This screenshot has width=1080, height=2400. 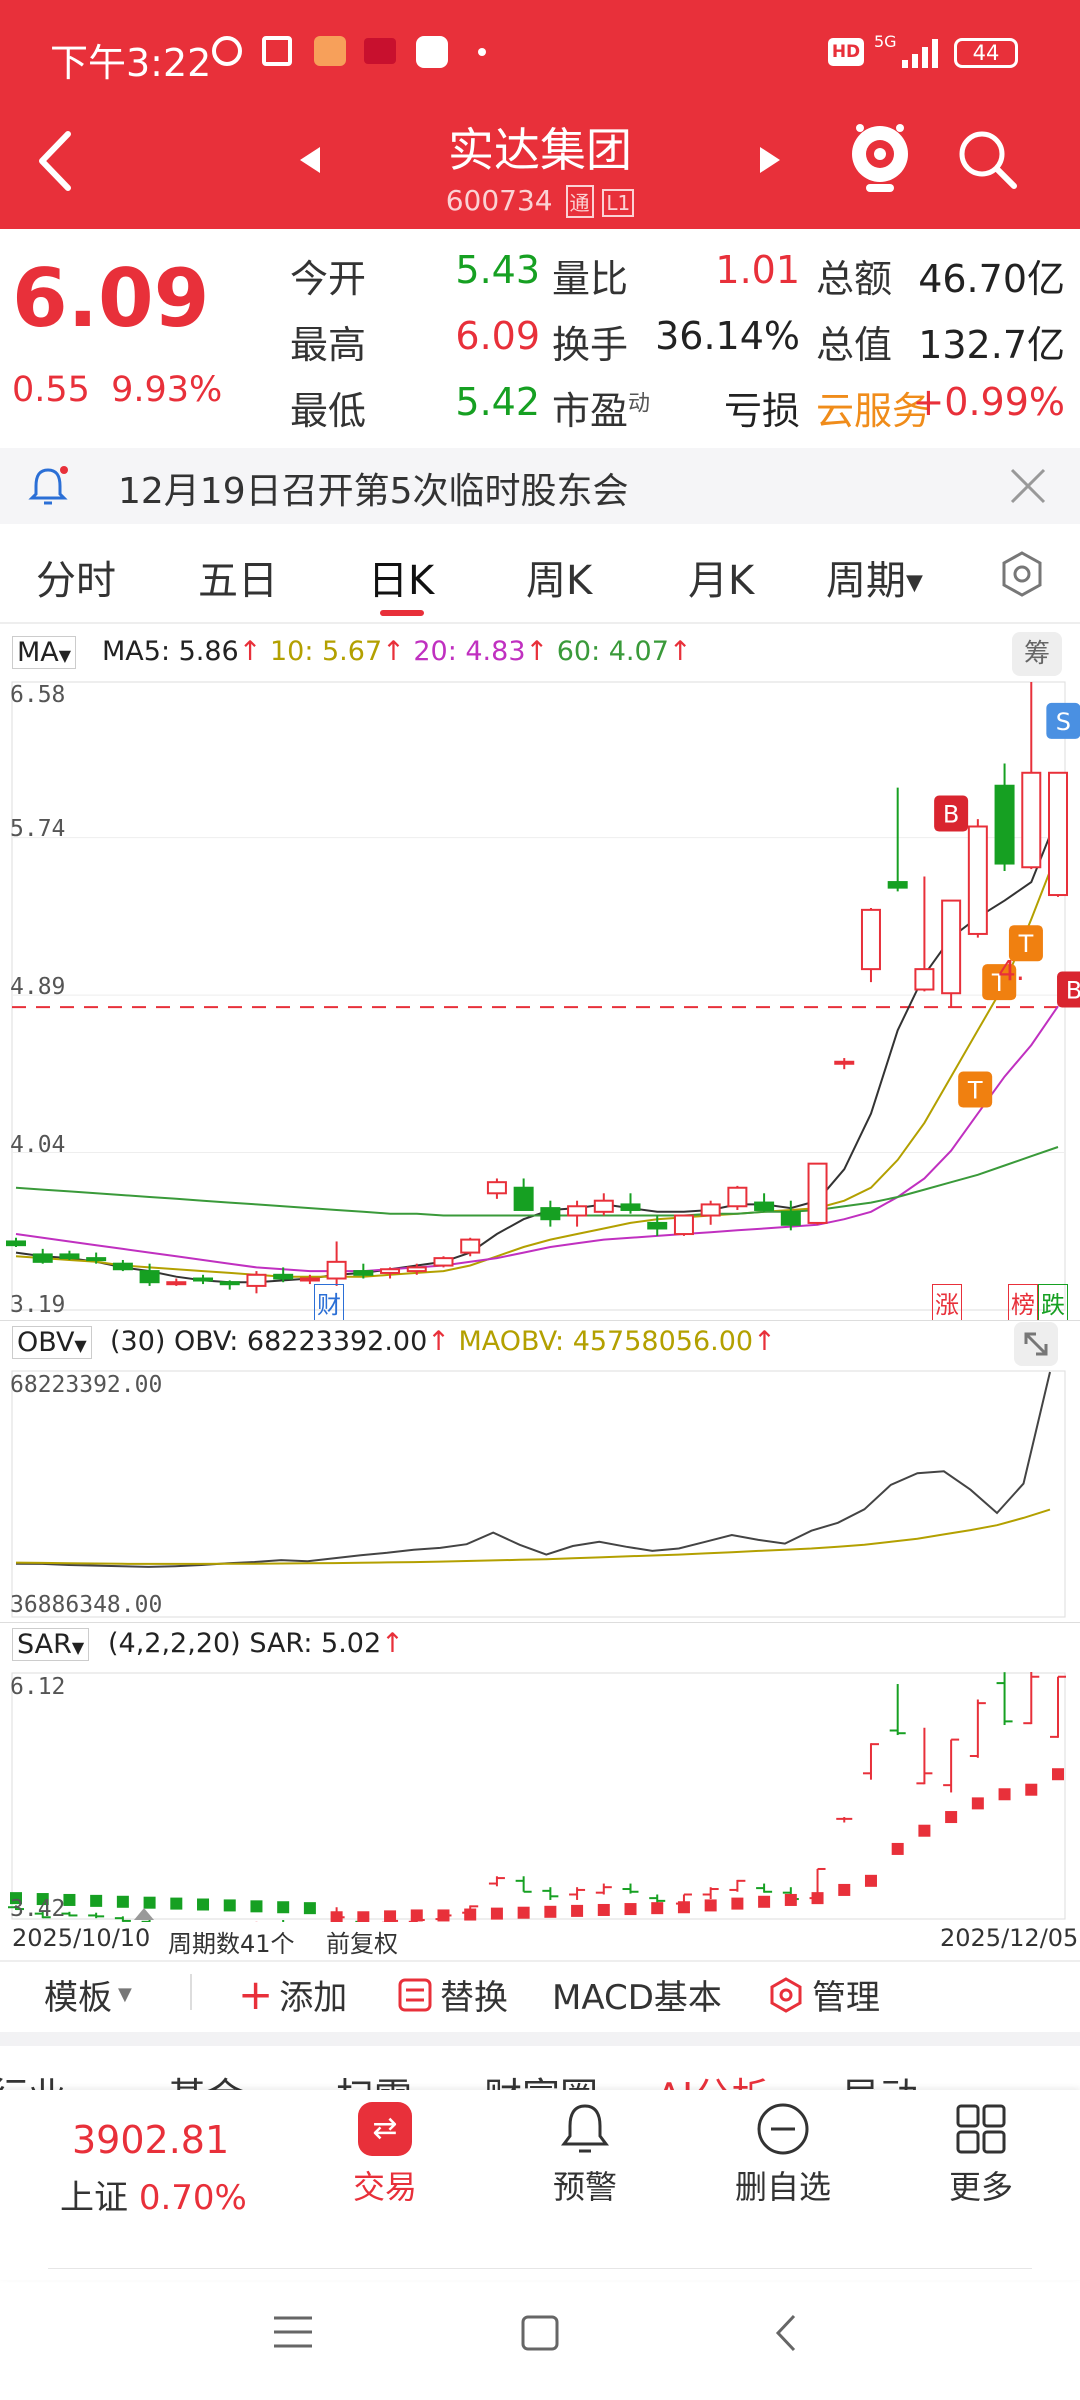 I want to click on search-icon, so click(x=987, y=159).